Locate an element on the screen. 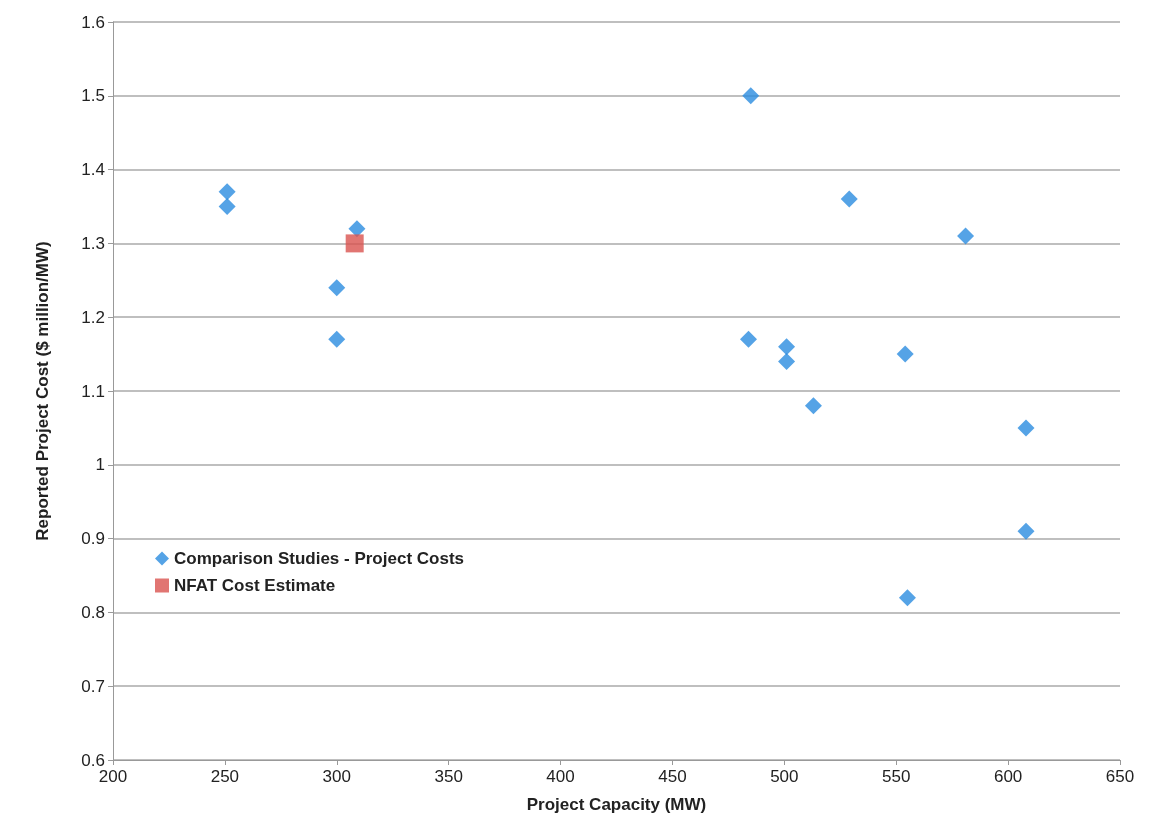 This screenshot has width=1149, height=837. x-tick-label: 300 is located at coordinates (336, 776).